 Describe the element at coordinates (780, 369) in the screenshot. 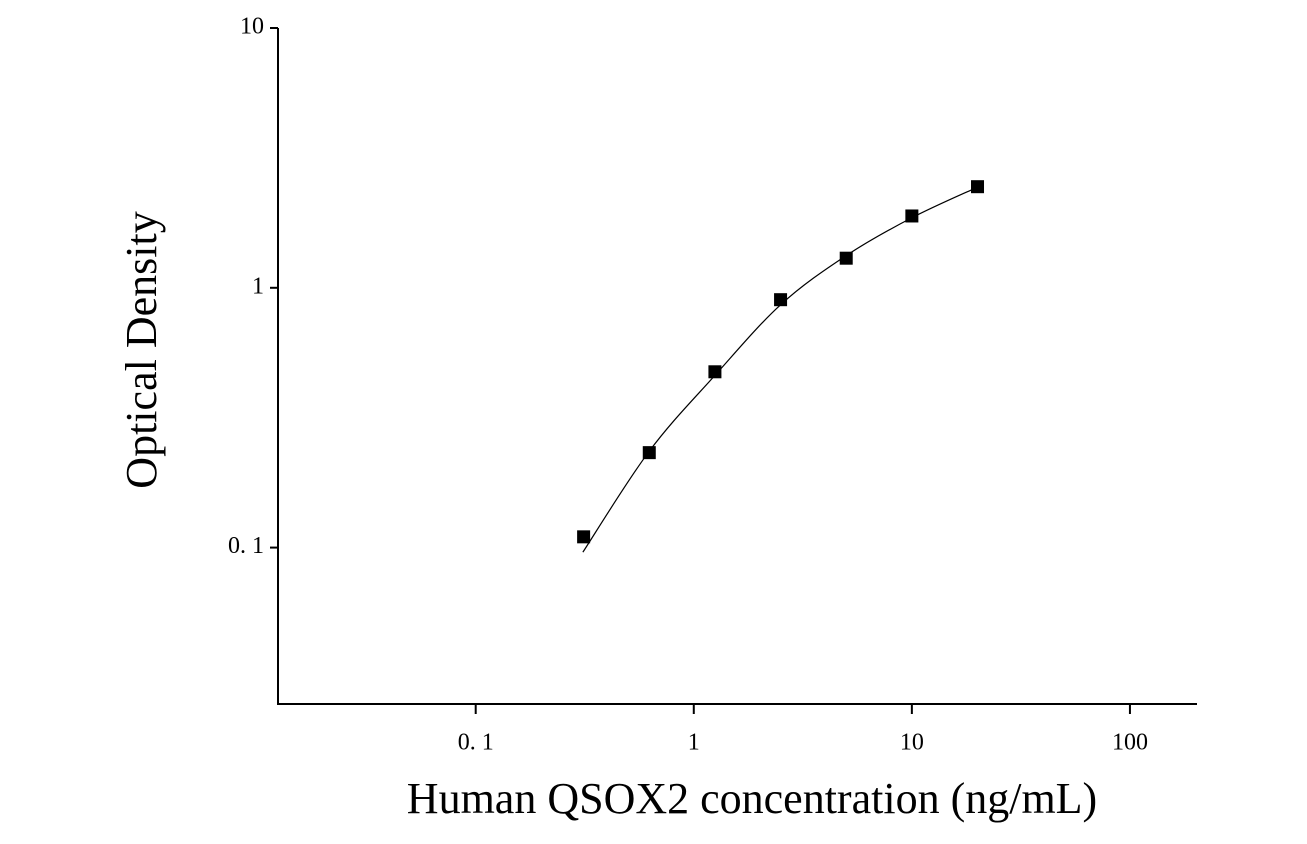

I see `fit-curve` at that location.